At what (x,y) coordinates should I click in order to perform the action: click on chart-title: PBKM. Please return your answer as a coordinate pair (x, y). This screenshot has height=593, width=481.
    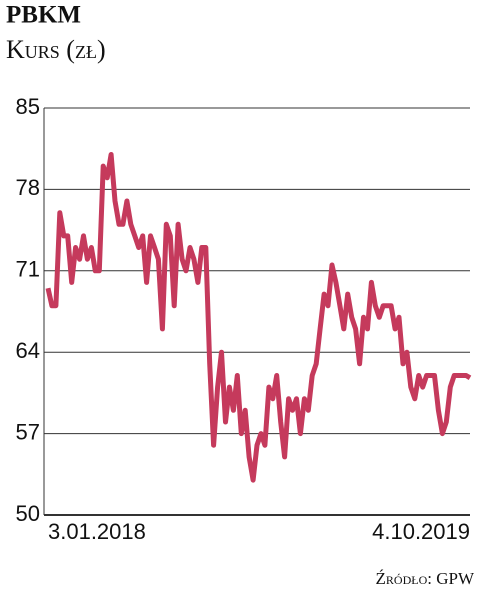
    Looking at the image, I should click on (43, 15).